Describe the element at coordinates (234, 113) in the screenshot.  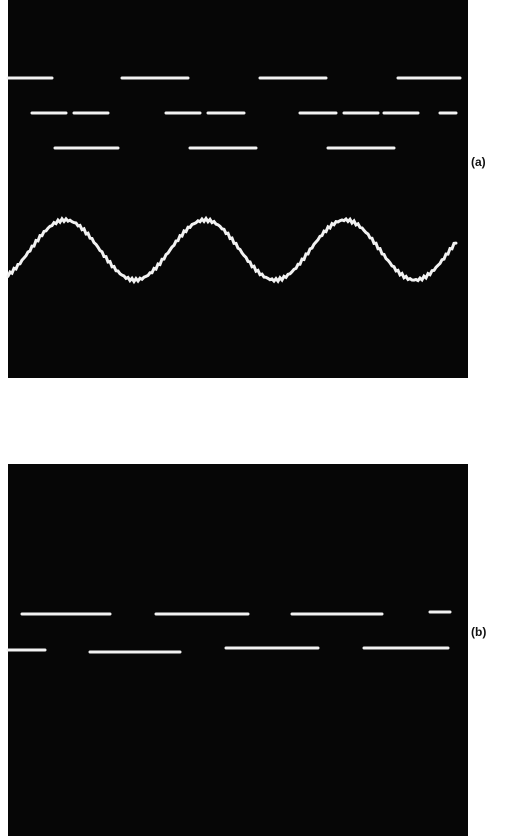
I see `pulse-trains-a` at that location.